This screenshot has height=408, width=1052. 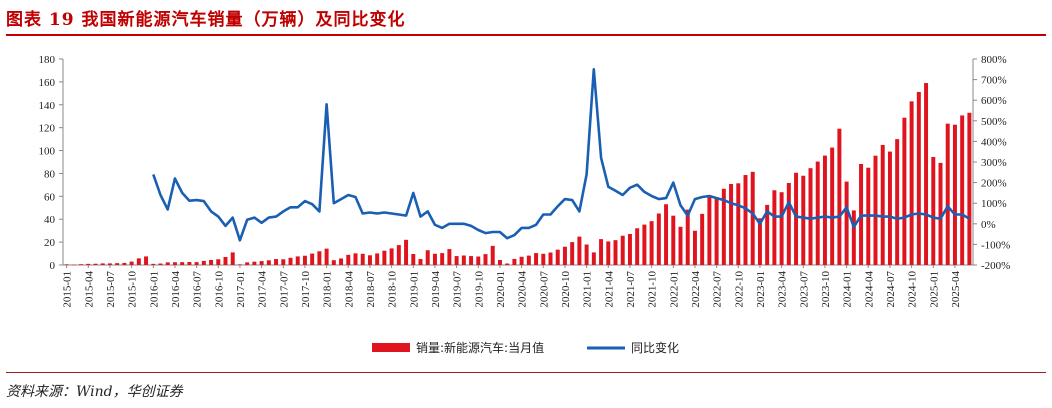 I want to click on x-tick-label: 2021-04, so click(x=609, y=289).